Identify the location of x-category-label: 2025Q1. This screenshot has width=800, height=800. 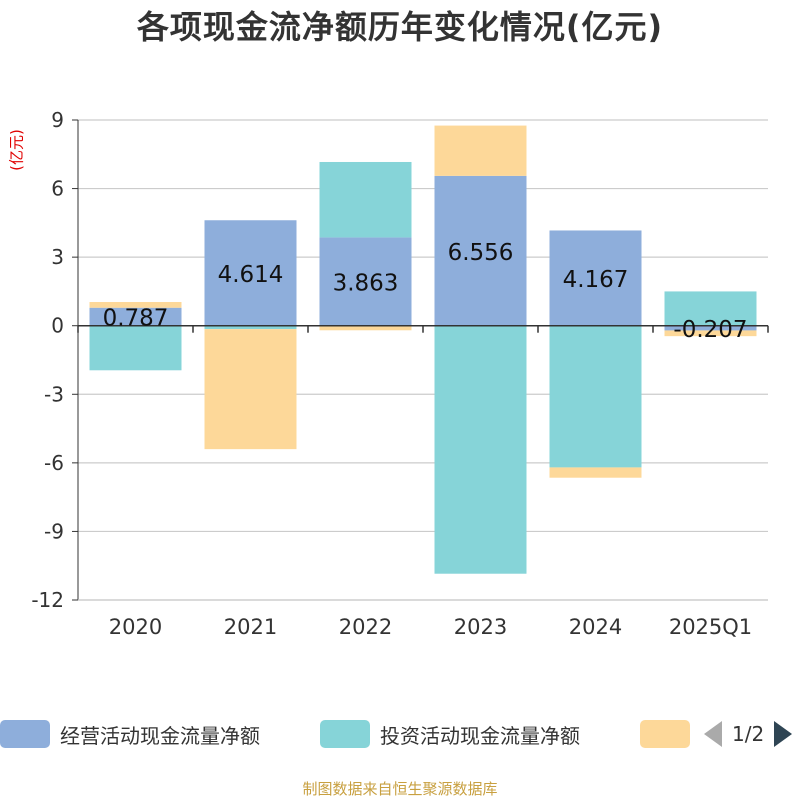
(710, 627).